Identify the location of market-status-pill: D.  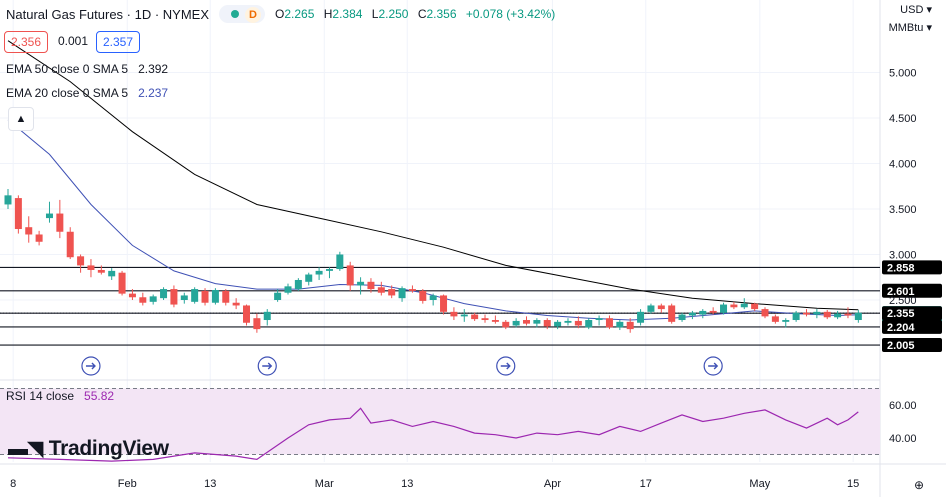
(242, 14).